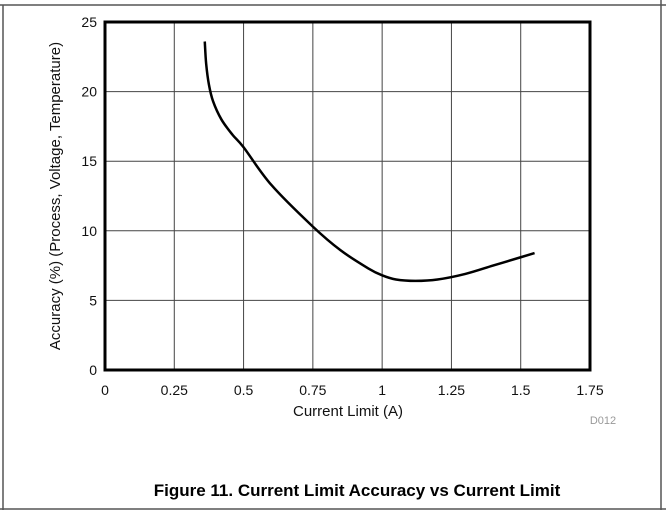  Describe the element at coordinates (352, 390) in the screenshot. I see `x-ticks: 0 0.25 0.5 0.75 1 1.25 1.5 1.75` at that location.